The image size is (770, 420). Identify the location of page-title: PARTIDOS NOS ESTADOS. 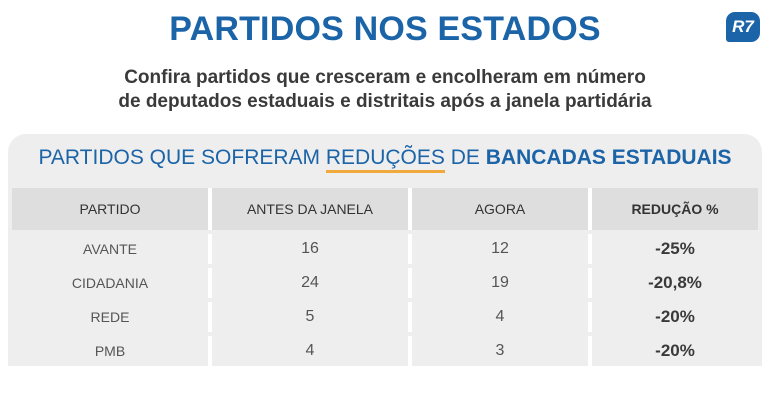
(385, 29).